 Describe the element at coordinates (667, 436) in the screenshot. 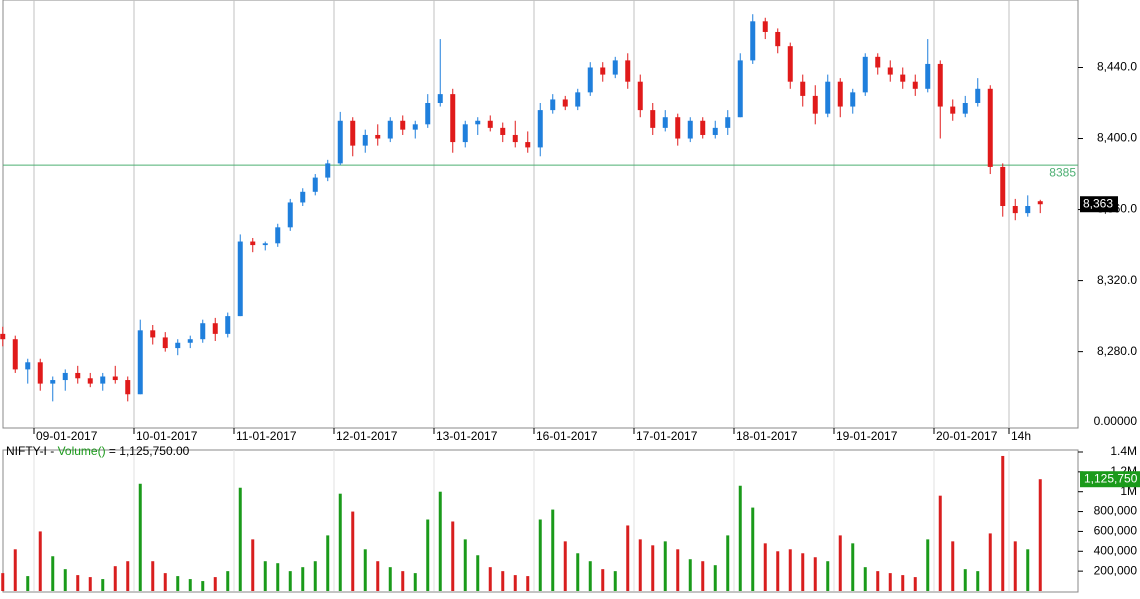

I see `x-tick-label: 17-01-2017` at that location.